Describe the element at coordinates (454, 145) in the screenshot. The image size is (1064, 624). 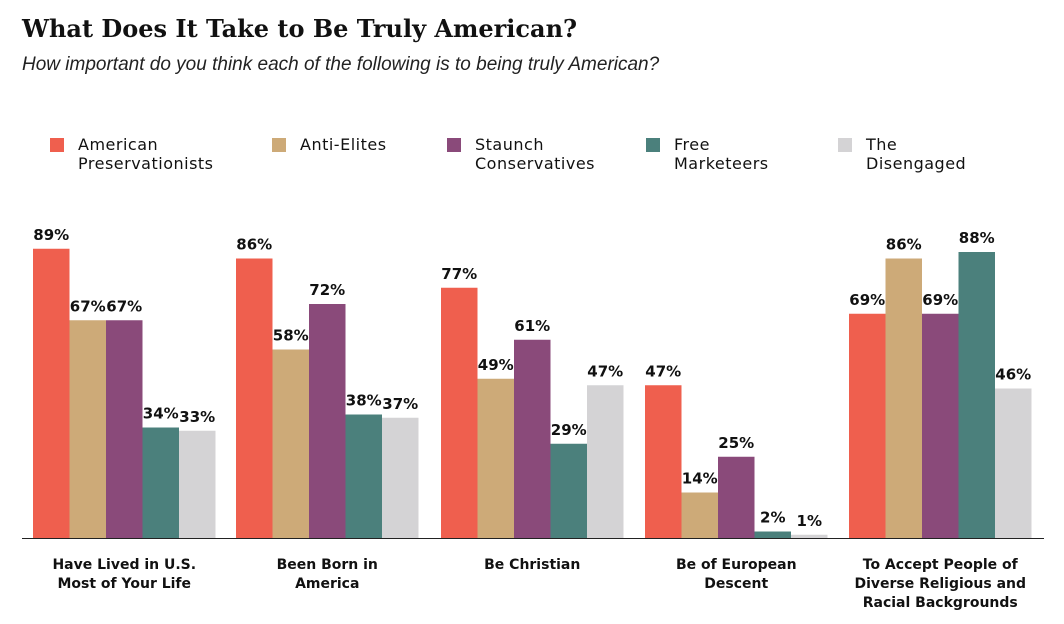
I see `legend-swatch-staunch-conservatives` at that location.